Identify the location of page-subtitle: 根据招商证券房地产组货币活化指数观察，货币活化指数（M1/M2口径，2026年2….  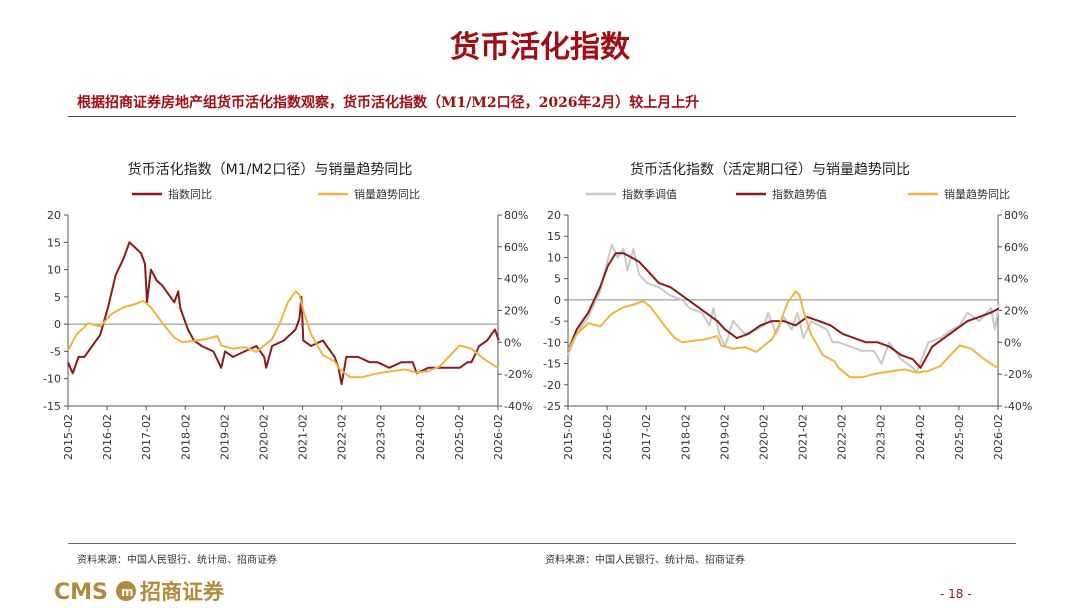
(388, 103).